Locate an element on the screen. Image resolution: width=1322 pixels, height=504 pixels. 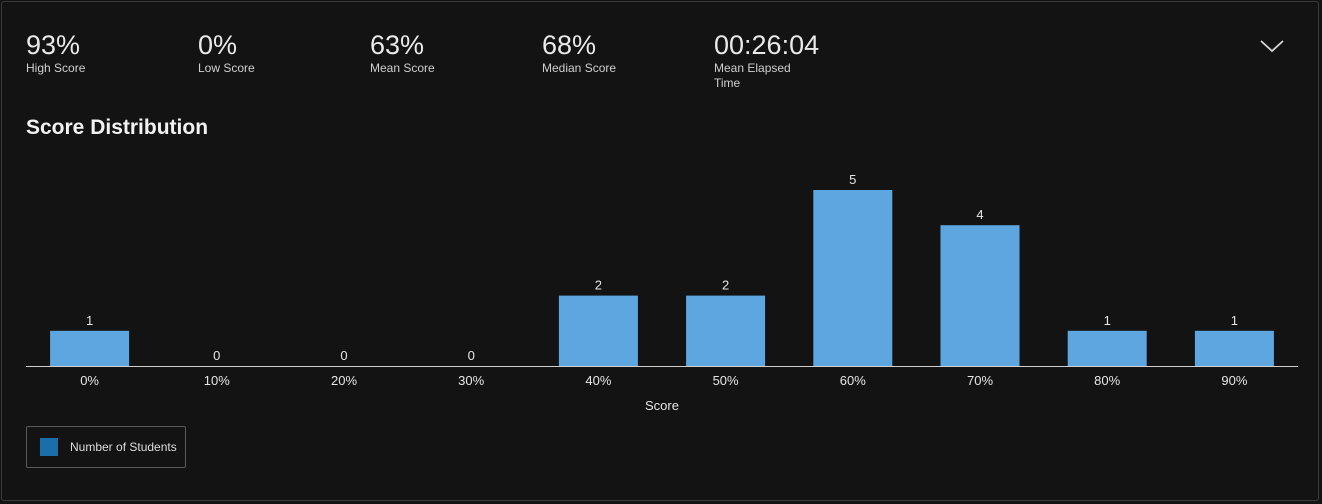
mean-elapsed-time-label: Mean Elapsed Time is located at coordinates (789, 76).